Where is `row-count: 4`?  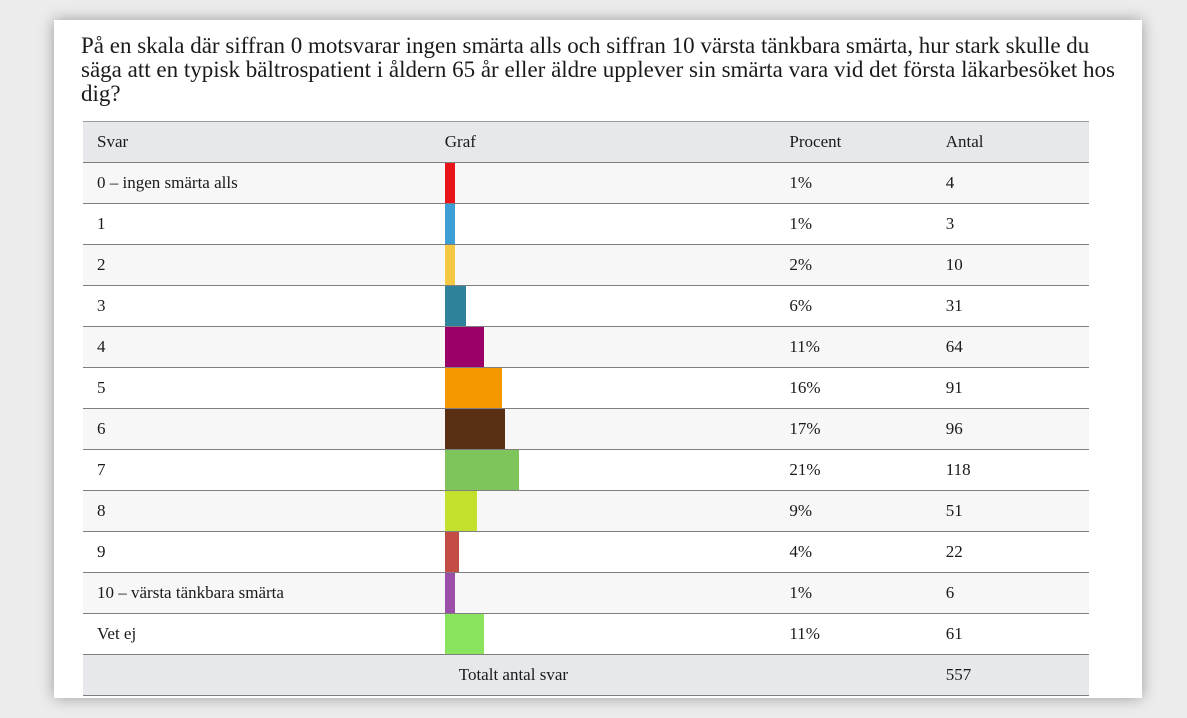 row-count: 4 is located at coordinates (1017, 183).